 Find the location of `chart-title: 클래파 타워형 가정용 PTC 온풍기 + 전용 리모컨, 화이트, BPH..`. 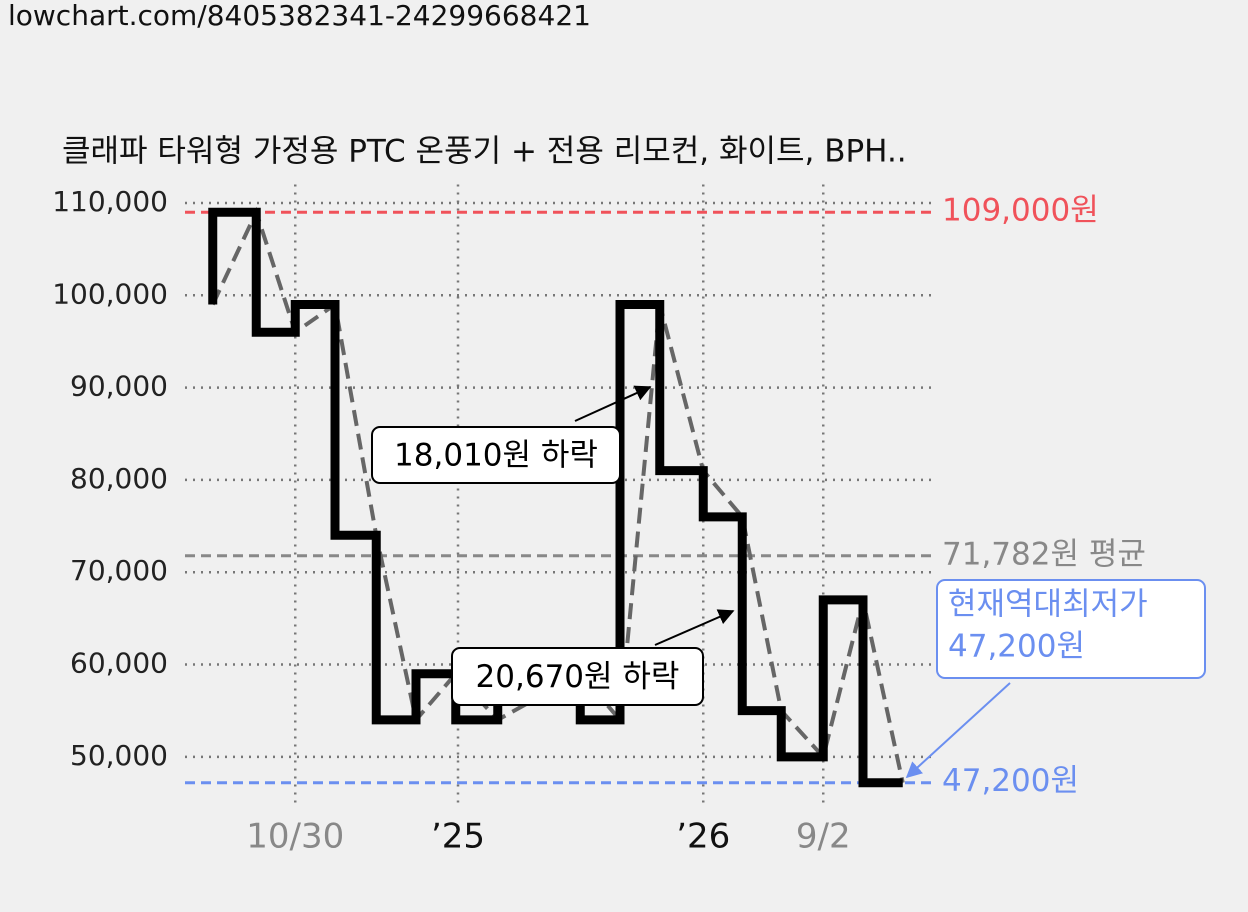

chart-title: 클래파 타워형 가정용 PTC 온풍기 + 전용 리모컨, 화이트, BPH.. is located at coordinates (484, 152).